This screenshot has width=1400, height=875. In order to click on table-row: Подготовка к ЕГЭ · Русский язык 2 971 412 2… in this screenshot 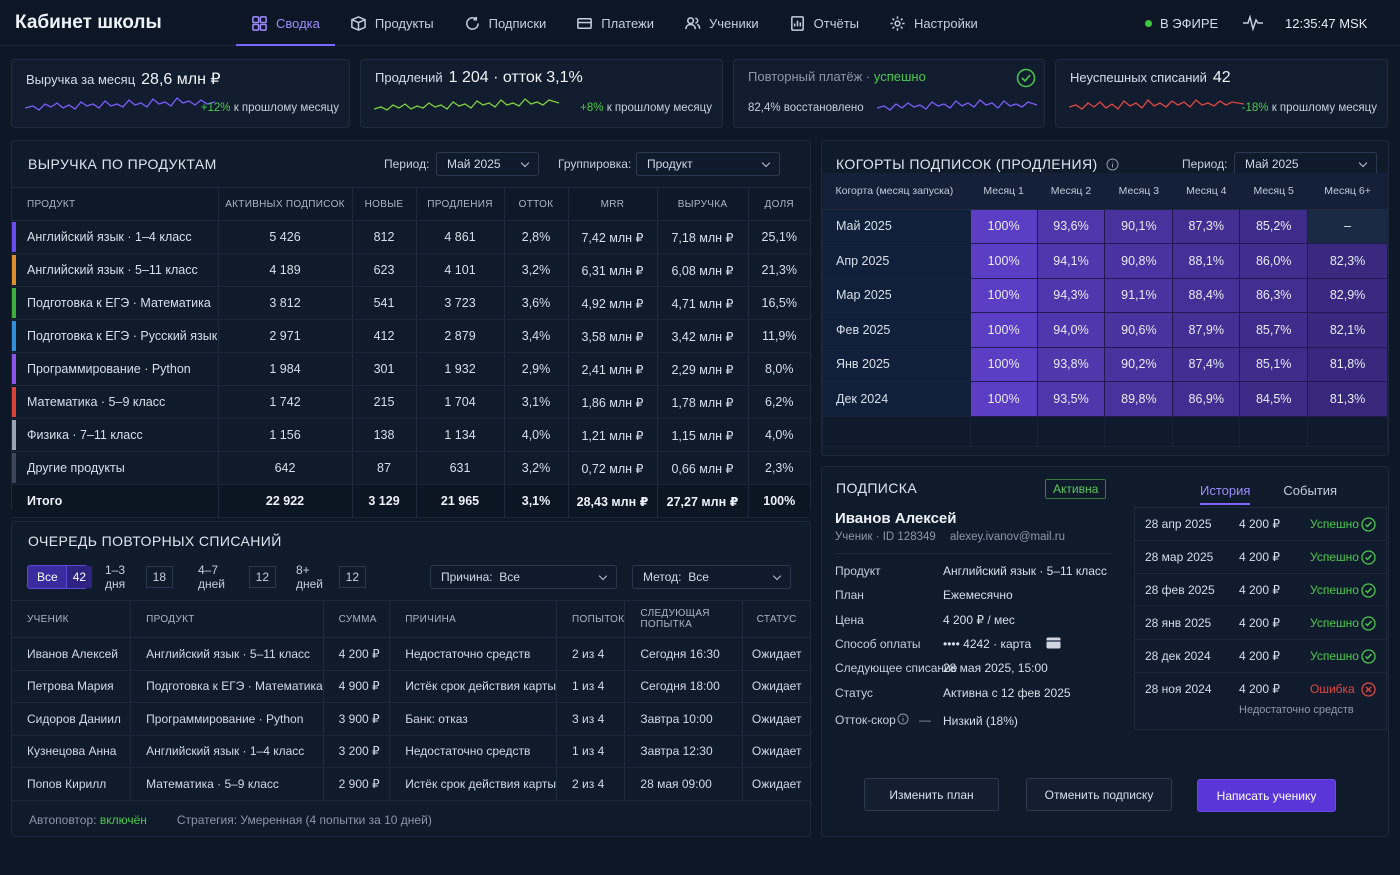, I will do `click(411, 336)`.